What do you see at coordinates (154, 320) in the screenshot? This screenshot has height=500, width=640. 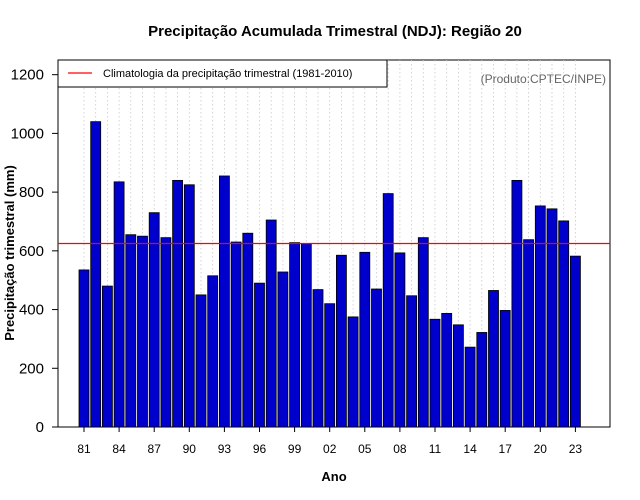 I see `bar-1987` at bounding box center [154, 320].